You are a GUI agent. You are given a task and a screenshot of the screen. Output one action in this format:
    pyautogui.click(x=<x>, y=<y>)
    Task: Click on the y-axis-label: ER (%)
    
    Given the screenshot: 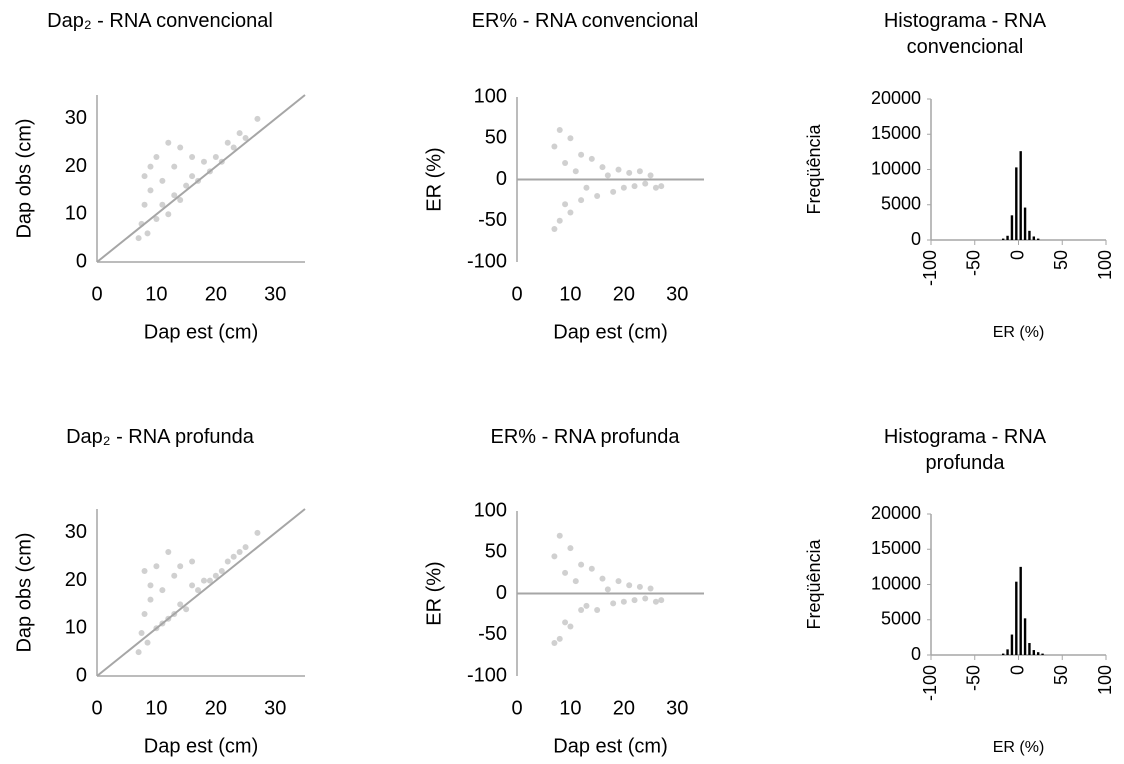 What is the action you would take?
    pyautogui.click(x=434, y=179)
    